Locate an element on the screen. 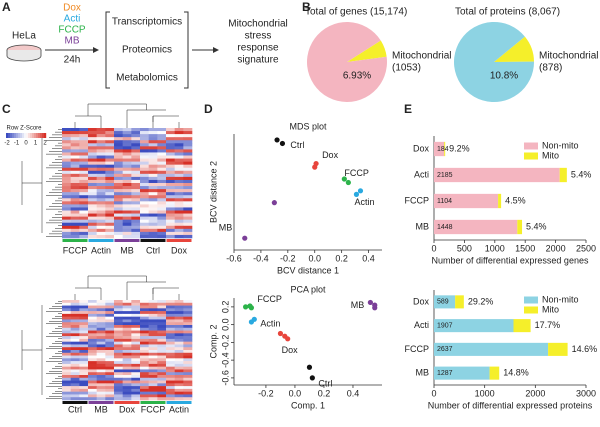  cell-line: HeLa is located at coordinates (24, 36).